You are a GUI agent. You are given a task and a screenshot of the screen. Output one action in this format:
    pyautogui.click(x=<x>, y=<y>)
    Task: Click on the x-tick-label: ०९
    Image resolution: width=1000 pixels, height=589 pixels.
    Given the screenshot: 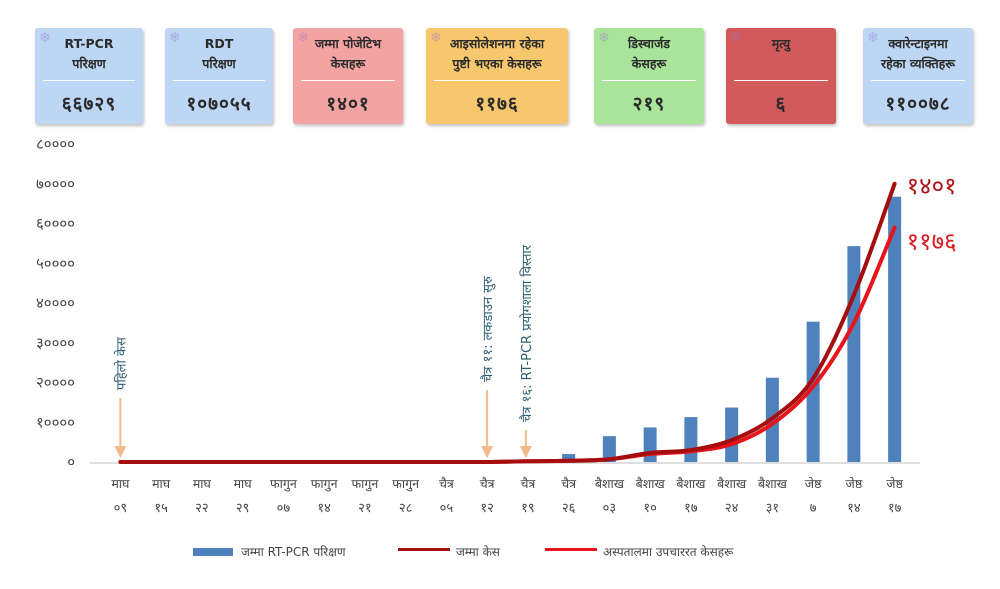 What is the action you would take?
    pyautogui.click(x=121, y=508)
    